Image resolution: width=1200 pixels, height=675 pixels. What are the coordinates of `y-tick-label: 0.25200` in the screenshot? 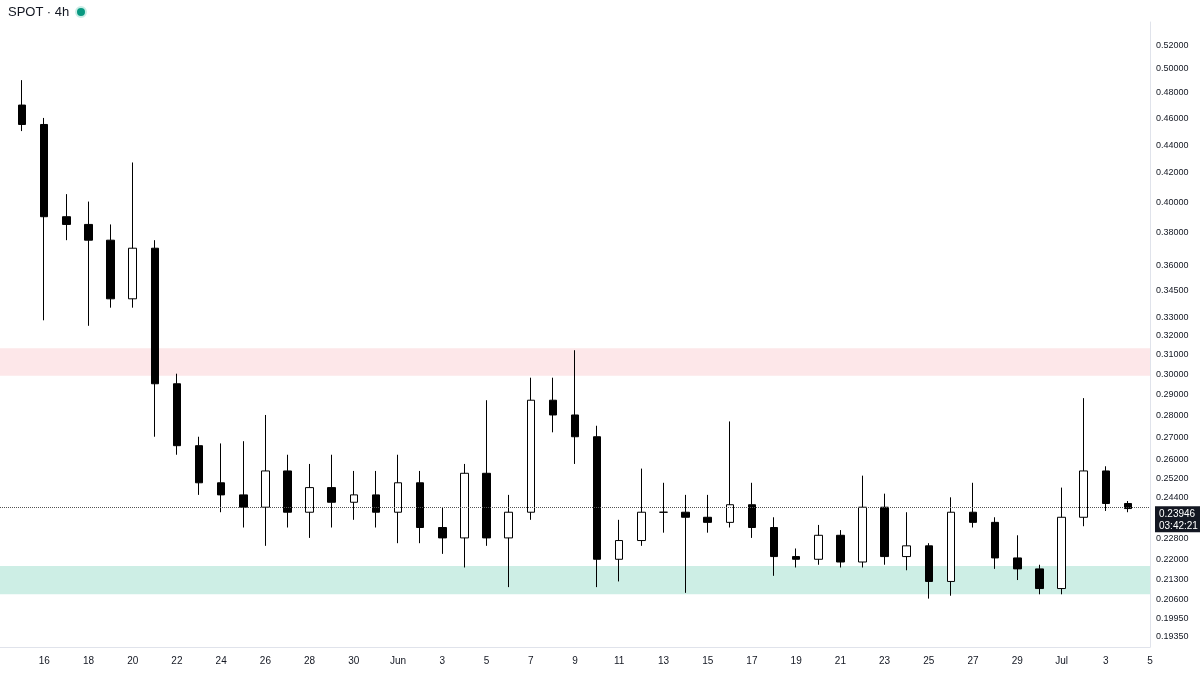 It's located at (1172, 478).